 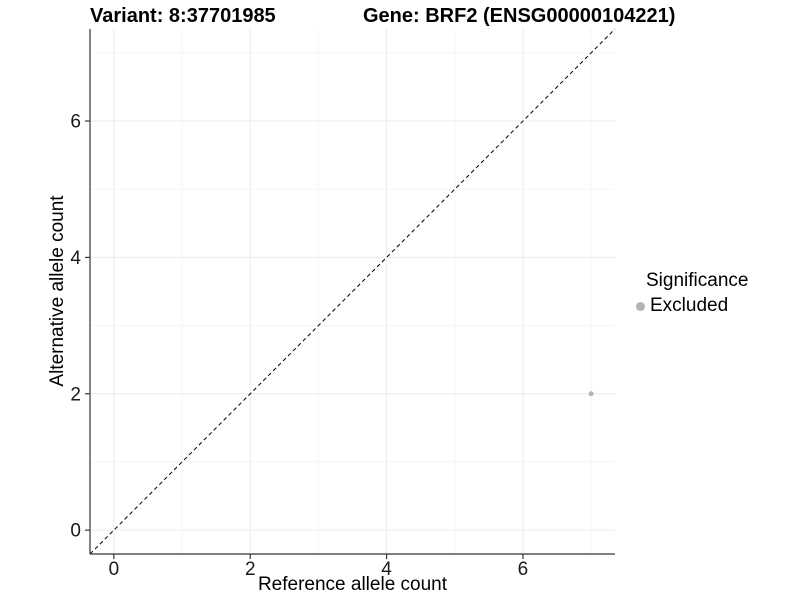 I want to click on y-tick-label: 6, so click(x=75, y=122).